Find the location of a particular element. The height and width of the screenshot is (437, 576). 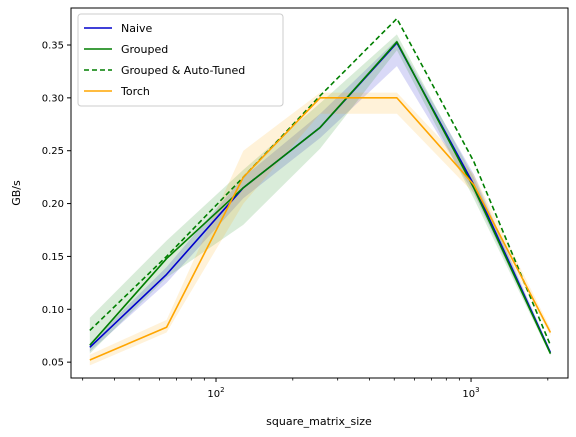

x-axis-ticks: 102 103 is located at coordinates (315, 389).